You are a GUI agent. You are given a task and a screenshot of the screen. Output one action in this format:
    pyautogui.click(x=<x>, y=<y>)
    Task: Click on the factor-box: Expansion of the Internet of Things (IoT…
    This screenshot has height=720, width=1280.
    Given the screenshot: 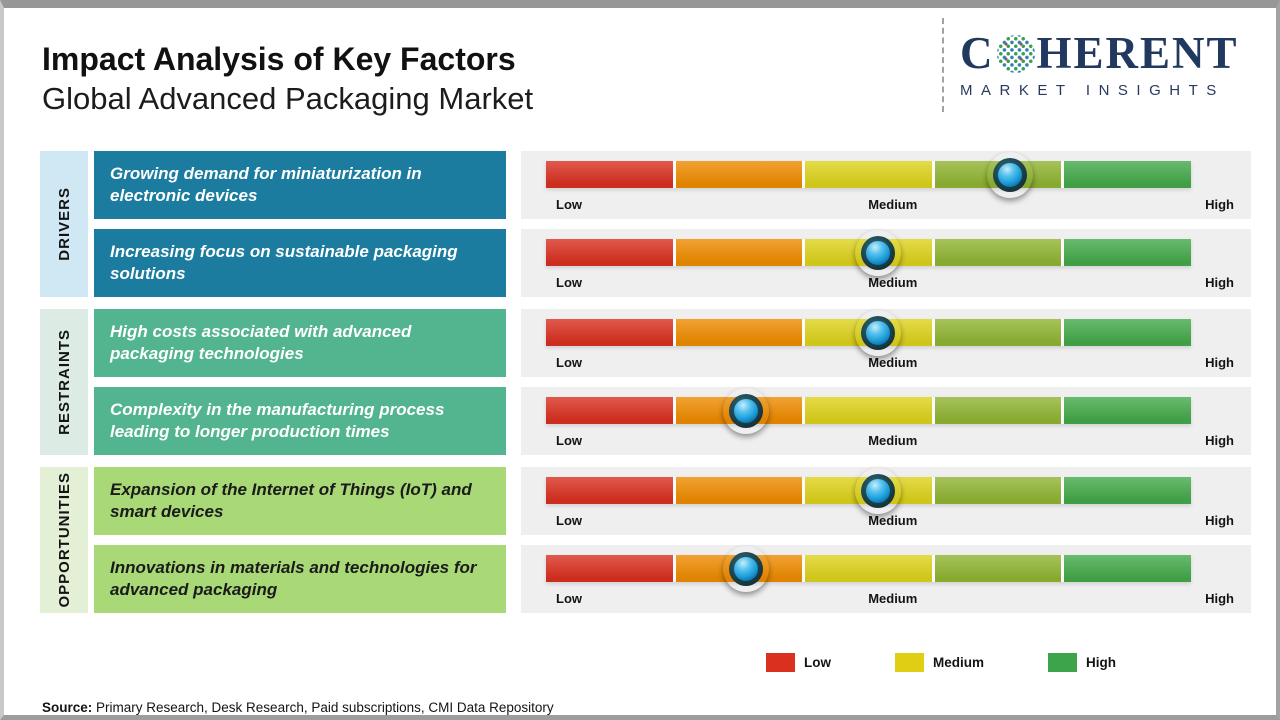 What is the action you would take?
    pyautogui.click(x=300, y=501)
    